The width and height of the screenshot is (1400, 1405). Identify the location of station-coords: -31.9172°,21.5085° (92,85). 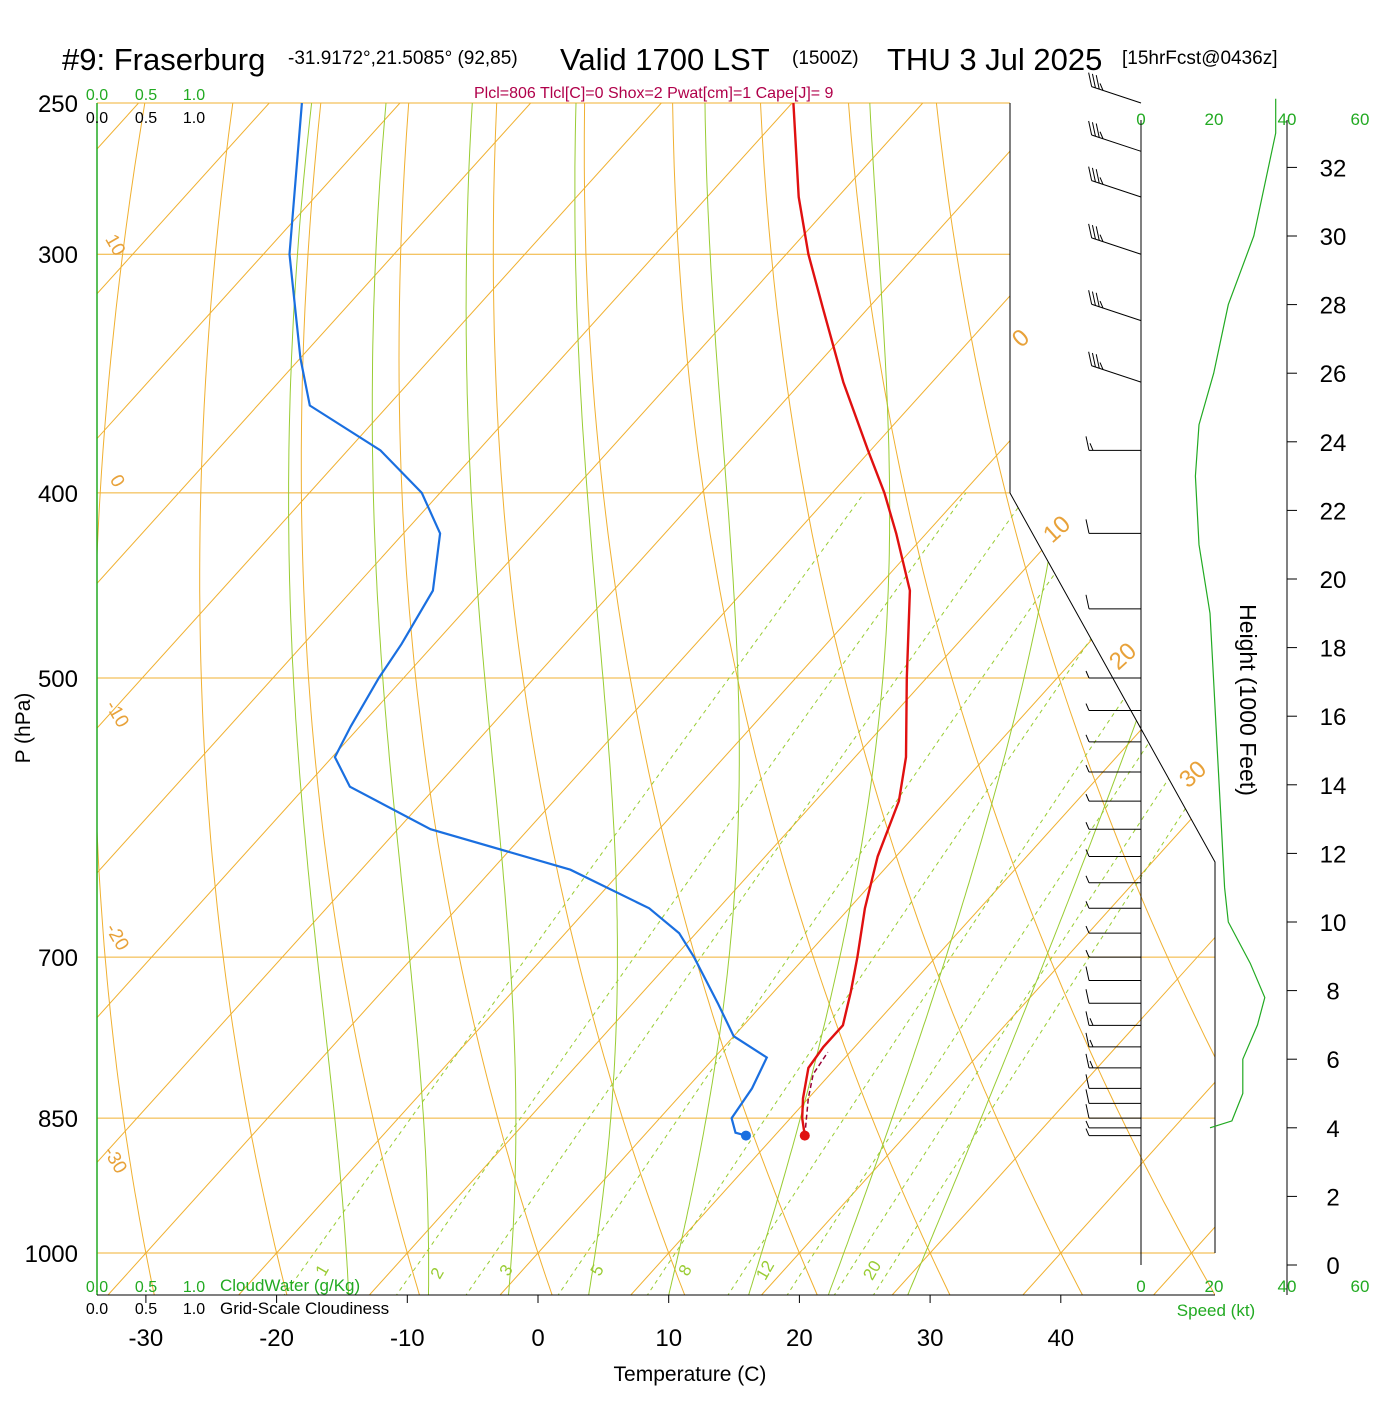
(403, 58).